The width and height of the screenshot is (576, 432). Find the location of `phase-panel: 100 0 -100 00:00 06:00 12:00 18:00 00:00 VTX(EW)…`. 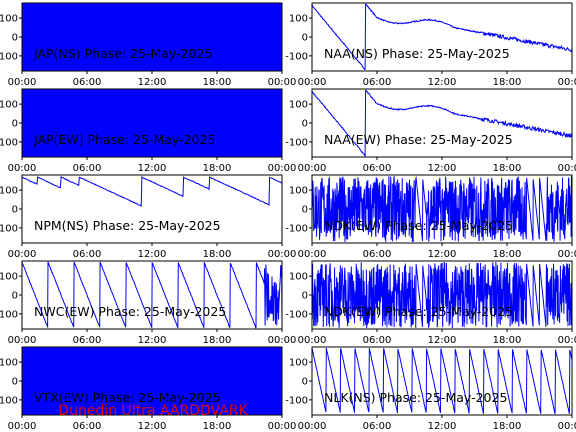

phase-panel: 100 0 -100 00:00 06:00 12:00 18:00 00:00 VTX(EW)… is located at coordinates (148, 389).